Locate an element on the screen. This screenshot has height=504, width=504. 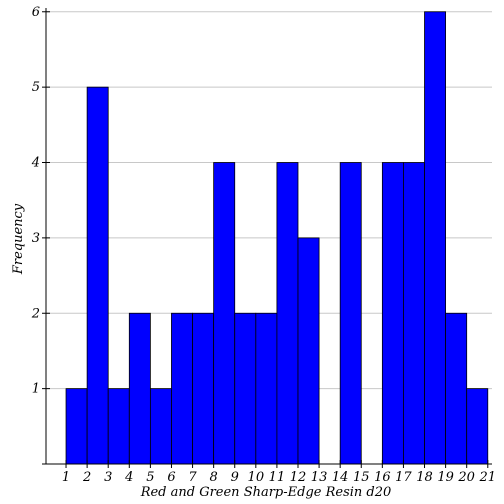
x-tick-label-9: 9 is located at coordinates (235, 477).